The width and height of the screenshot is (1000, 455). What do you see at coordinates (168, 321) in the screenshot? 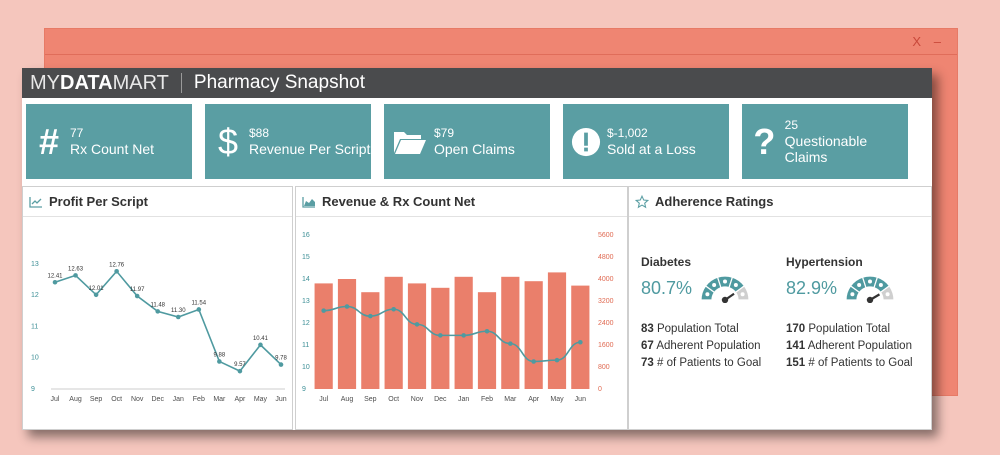
I see `profit-series-line` at bounding box center [168, 321].